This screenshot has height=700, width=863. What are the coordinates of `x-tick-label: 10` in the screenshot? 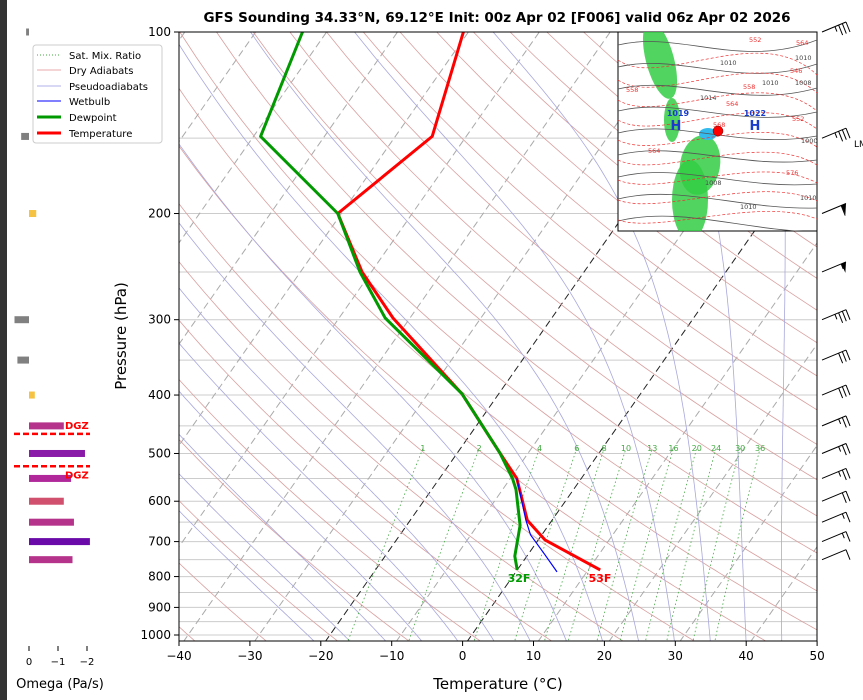 It's located at (533, 656).